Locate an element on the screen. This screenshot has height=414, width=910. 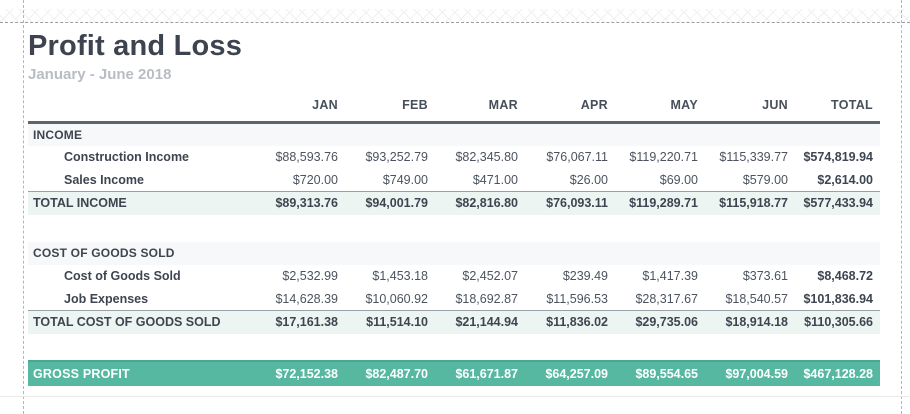
total-value-cell: $101,836.94 is located at coordinates (838, 298).